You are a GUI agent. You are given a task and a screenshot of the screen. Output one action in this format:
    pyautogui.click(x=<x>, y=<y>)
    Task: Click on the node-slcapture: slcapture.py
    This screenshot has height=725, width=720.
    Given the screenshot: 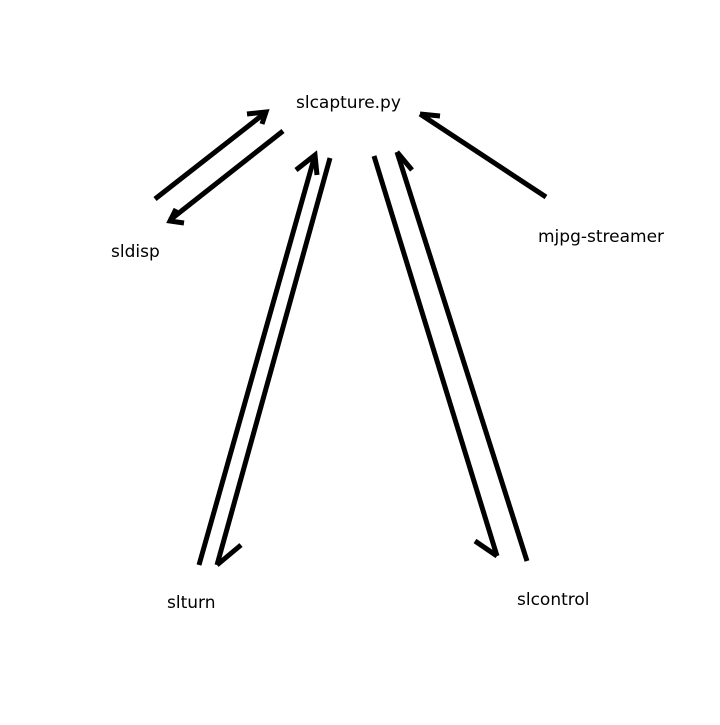 What is the action you would take?
    pyautogui.click(x=348, y=103)
    